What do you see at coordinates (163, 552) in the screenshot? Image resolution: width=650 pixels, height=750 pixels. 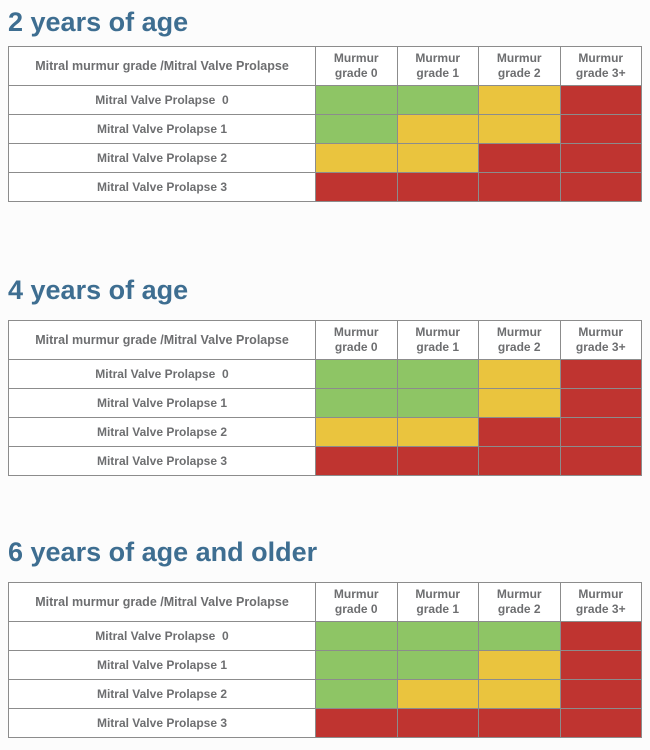 I see `section-heading: 6 years of age and older` at bounding box center [163, 552].